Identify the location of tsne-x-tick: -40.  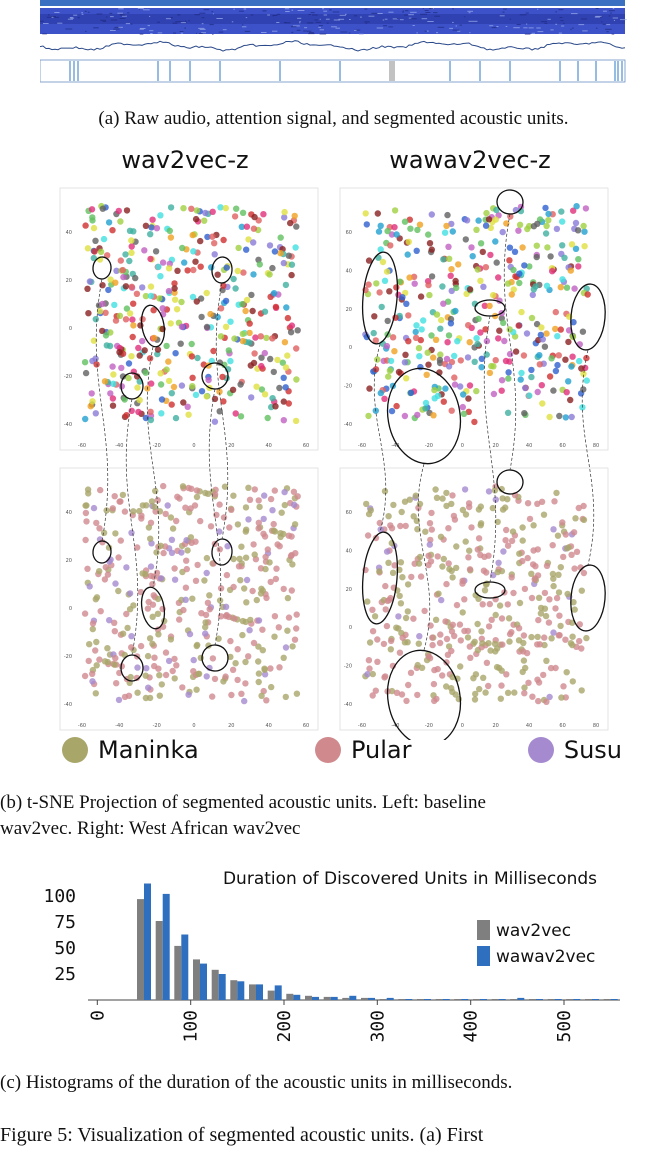
(119, 726).